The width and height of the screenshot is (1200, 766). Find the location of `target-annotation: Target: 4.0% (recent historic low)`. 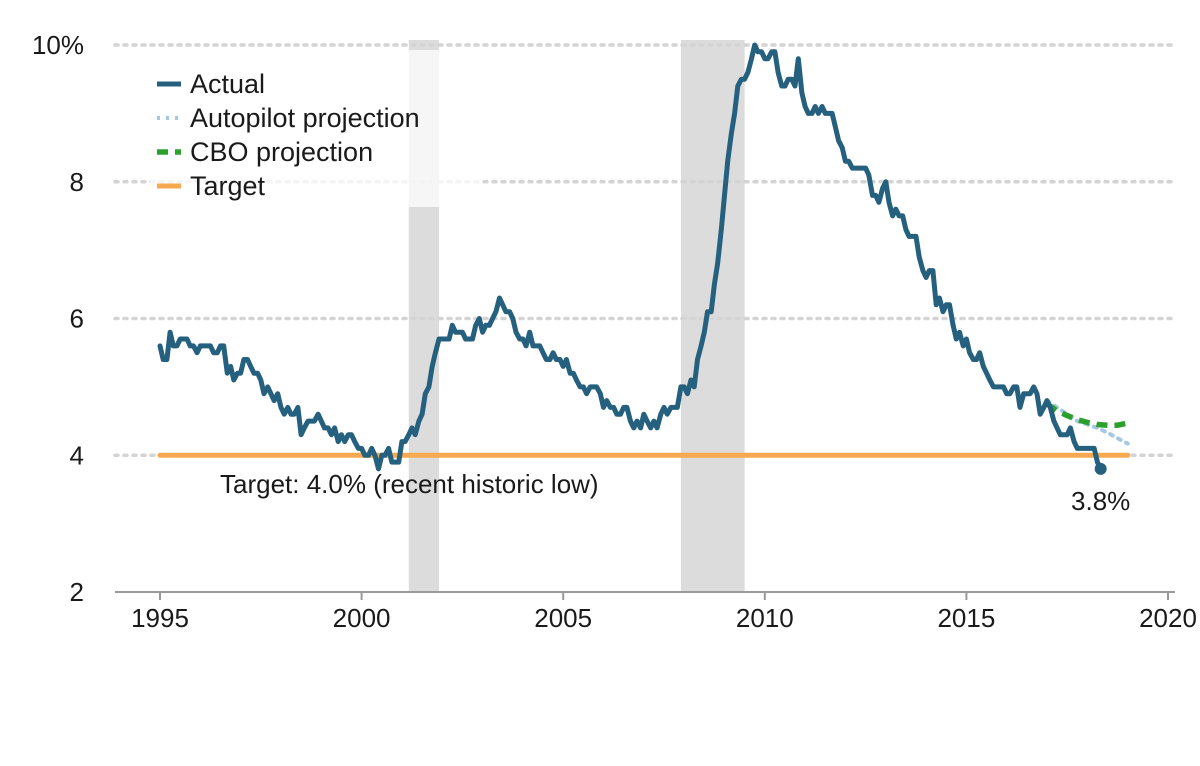

target-annotation: Target: 4.0% (recent historic low) is located at coordinates (409, 484).